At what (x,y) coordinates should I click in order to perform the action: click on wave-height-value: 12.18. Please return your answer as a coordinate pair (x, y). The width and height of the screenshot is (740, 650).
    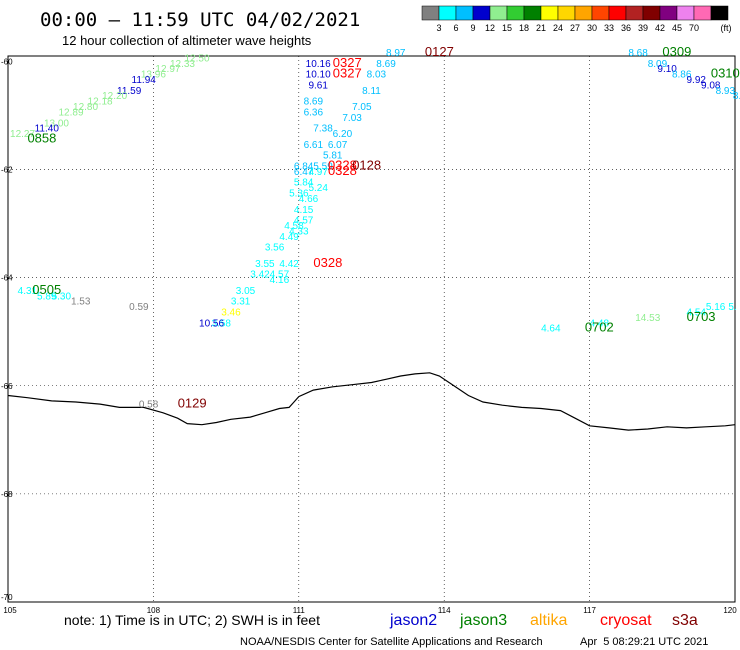
    Looking at the image, I should click on (100, 102).